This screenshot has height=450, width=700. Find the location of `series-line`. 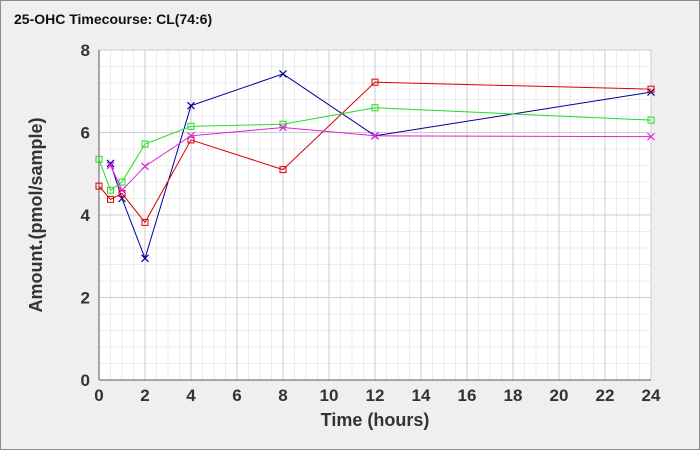

series-line is located at coordinates (375, 149).